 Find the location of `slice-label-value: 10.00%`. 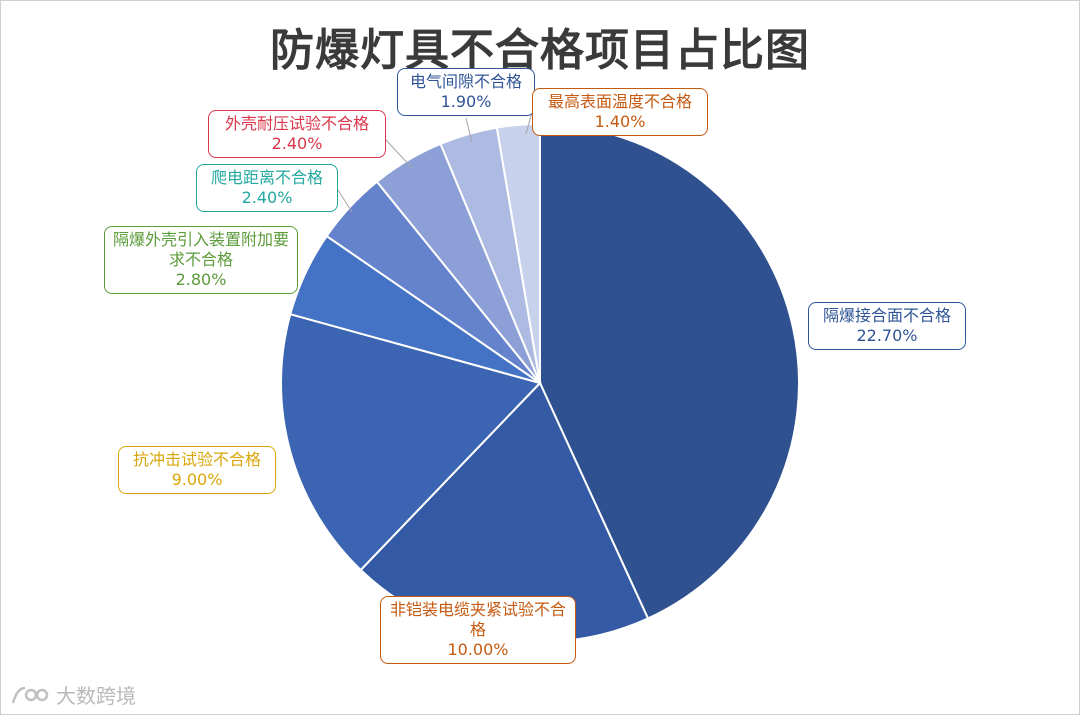

slice-label-value: 10.00% is located at coordinates (478, 649).